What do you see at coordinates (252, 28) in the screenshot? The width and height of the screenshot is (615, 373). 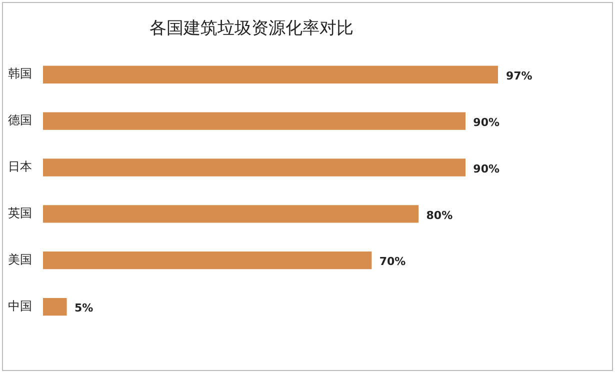 I see `chart-title: 各国建筑垃圾资源化率对比` at bounding box center [252, 28].